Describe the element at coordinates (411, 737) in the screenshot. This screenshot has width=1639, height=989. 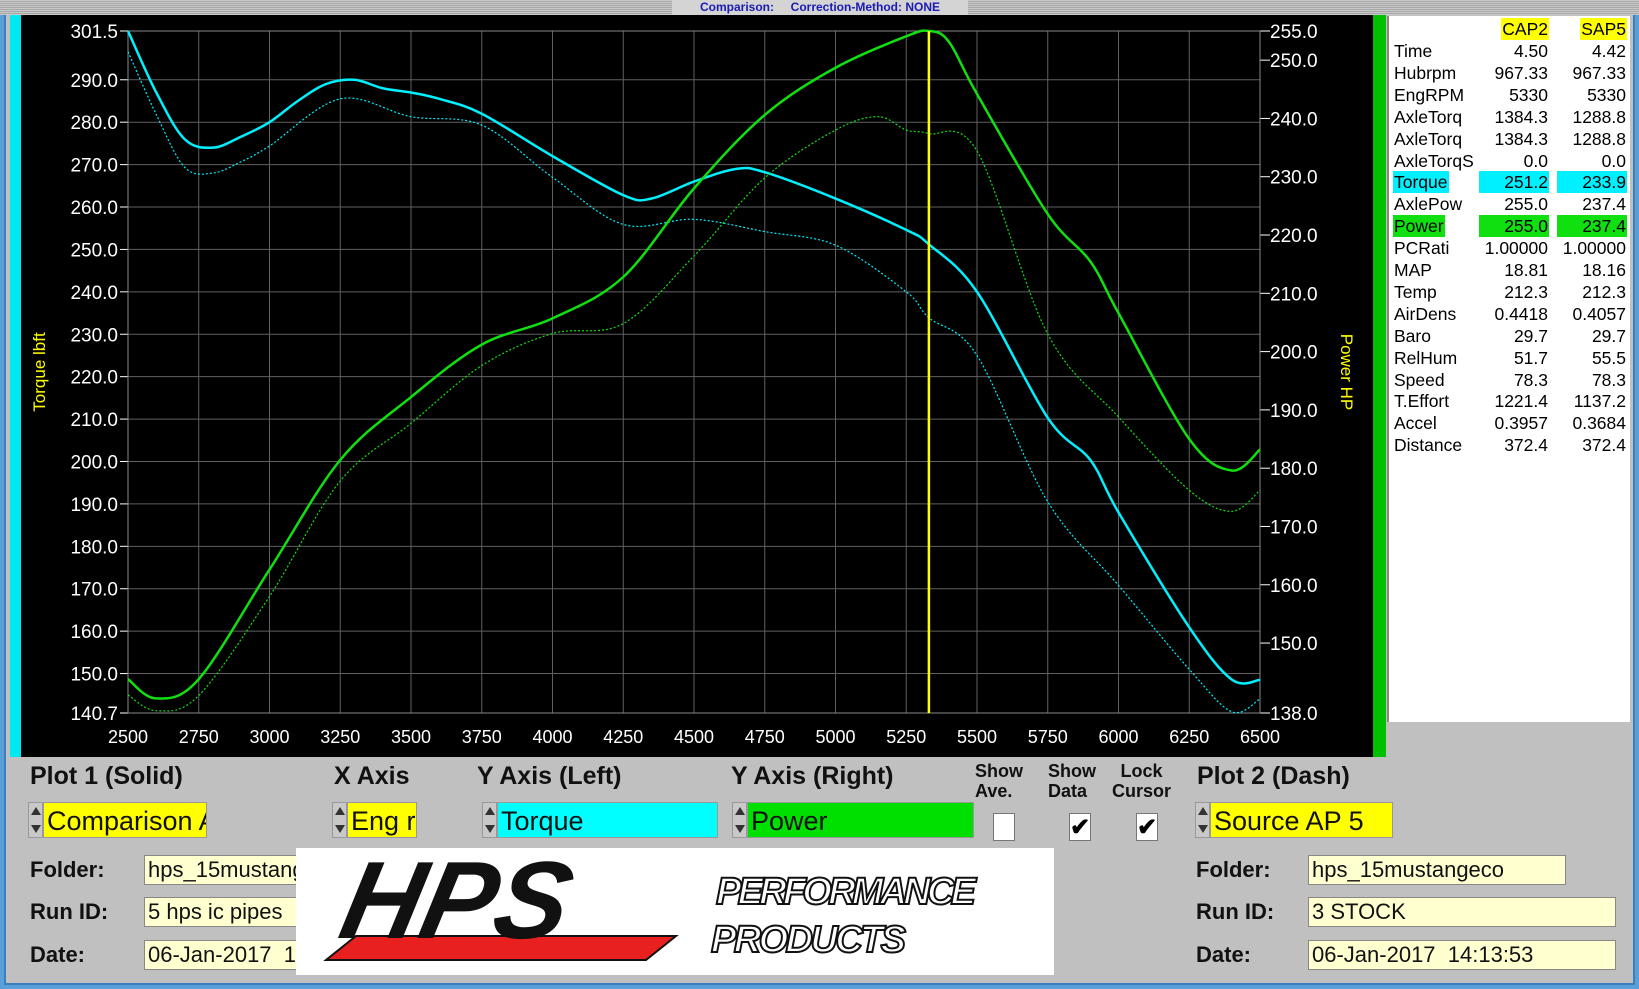
I see `x-tick-label: 3500` at that location.